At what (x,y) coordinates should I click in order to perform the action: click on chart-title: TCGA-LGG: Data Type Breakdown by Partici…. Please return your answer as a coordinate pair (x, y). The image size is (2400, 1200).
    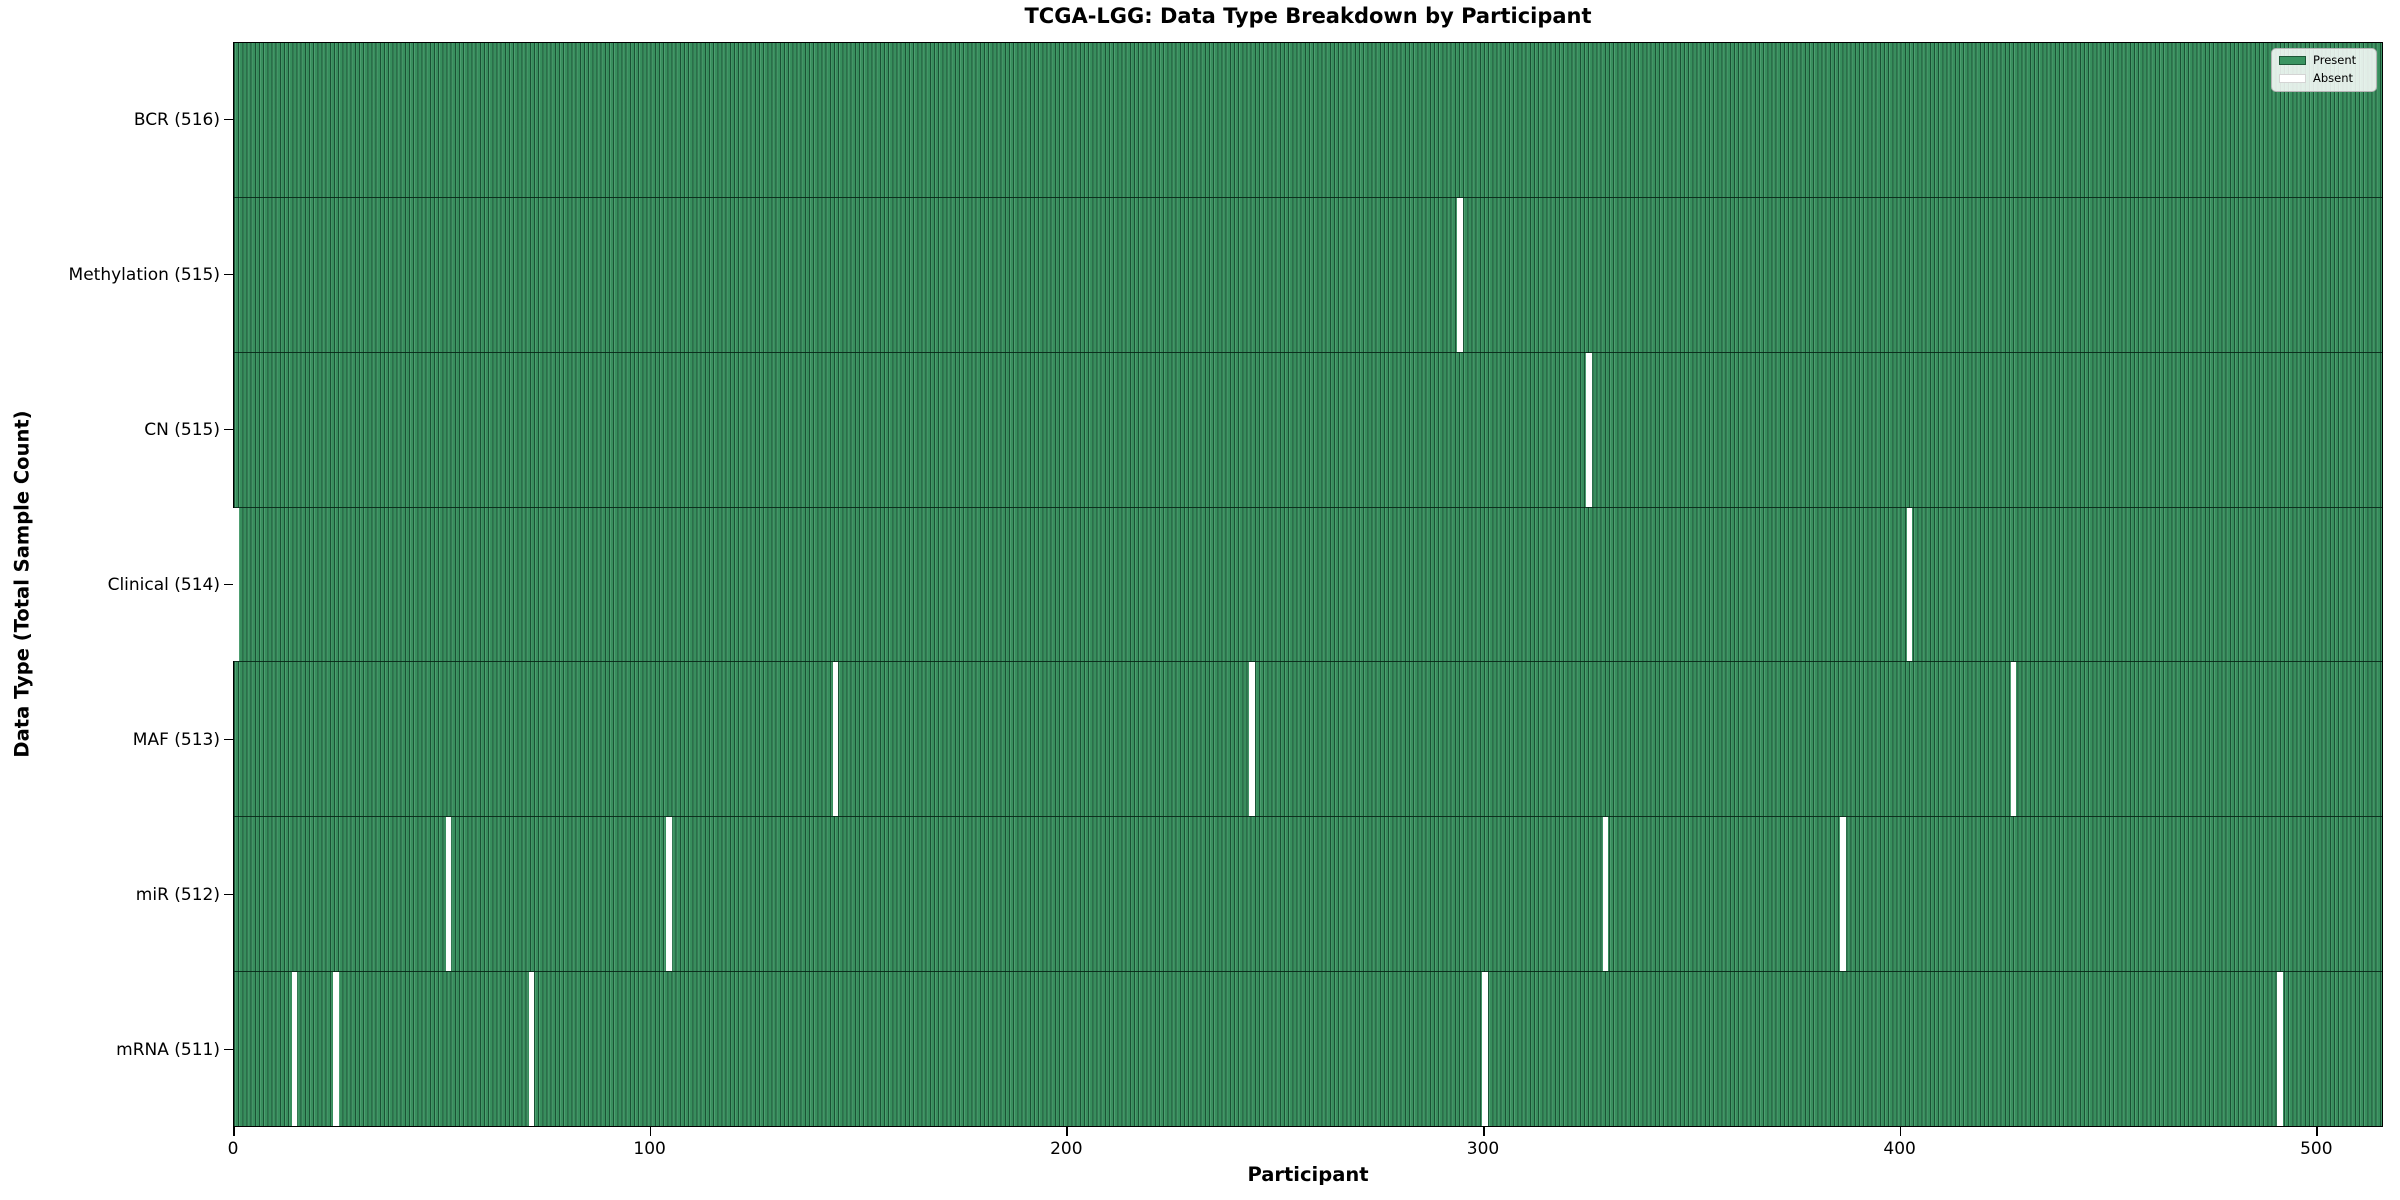
    Looking at the image, I should click on (1308, 16).